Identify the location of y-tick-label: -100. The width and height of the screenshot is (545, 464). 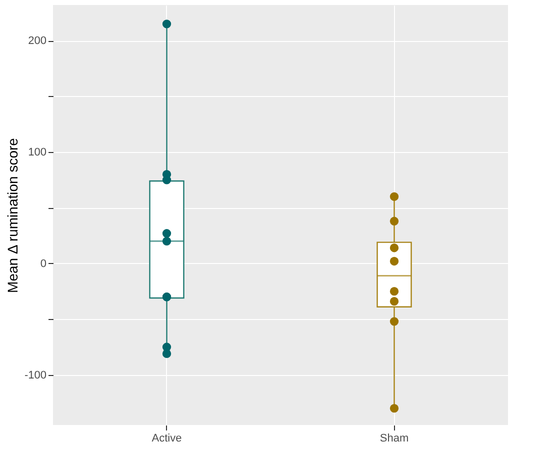
(35, 375).